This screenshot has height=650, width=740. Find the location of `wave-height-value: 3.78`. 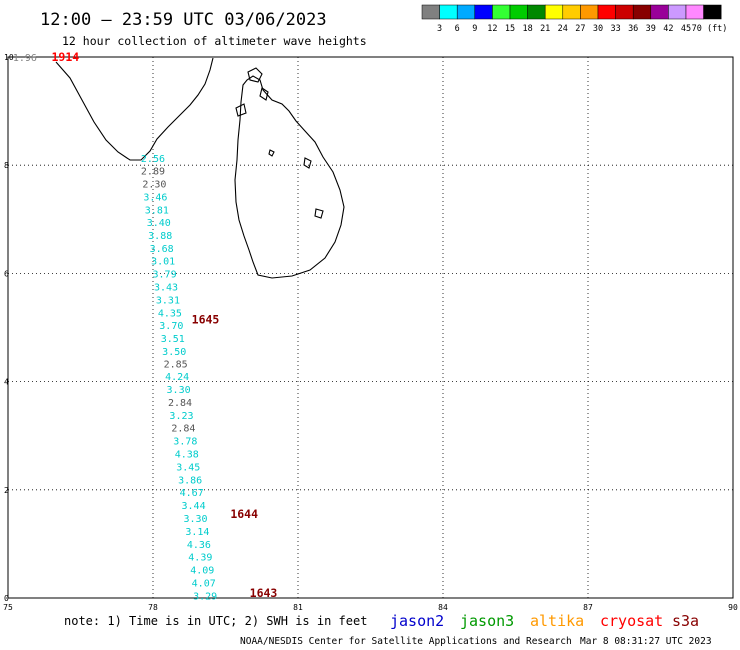

wave-height-value: 3.78 is located at coordinates (185, 442).